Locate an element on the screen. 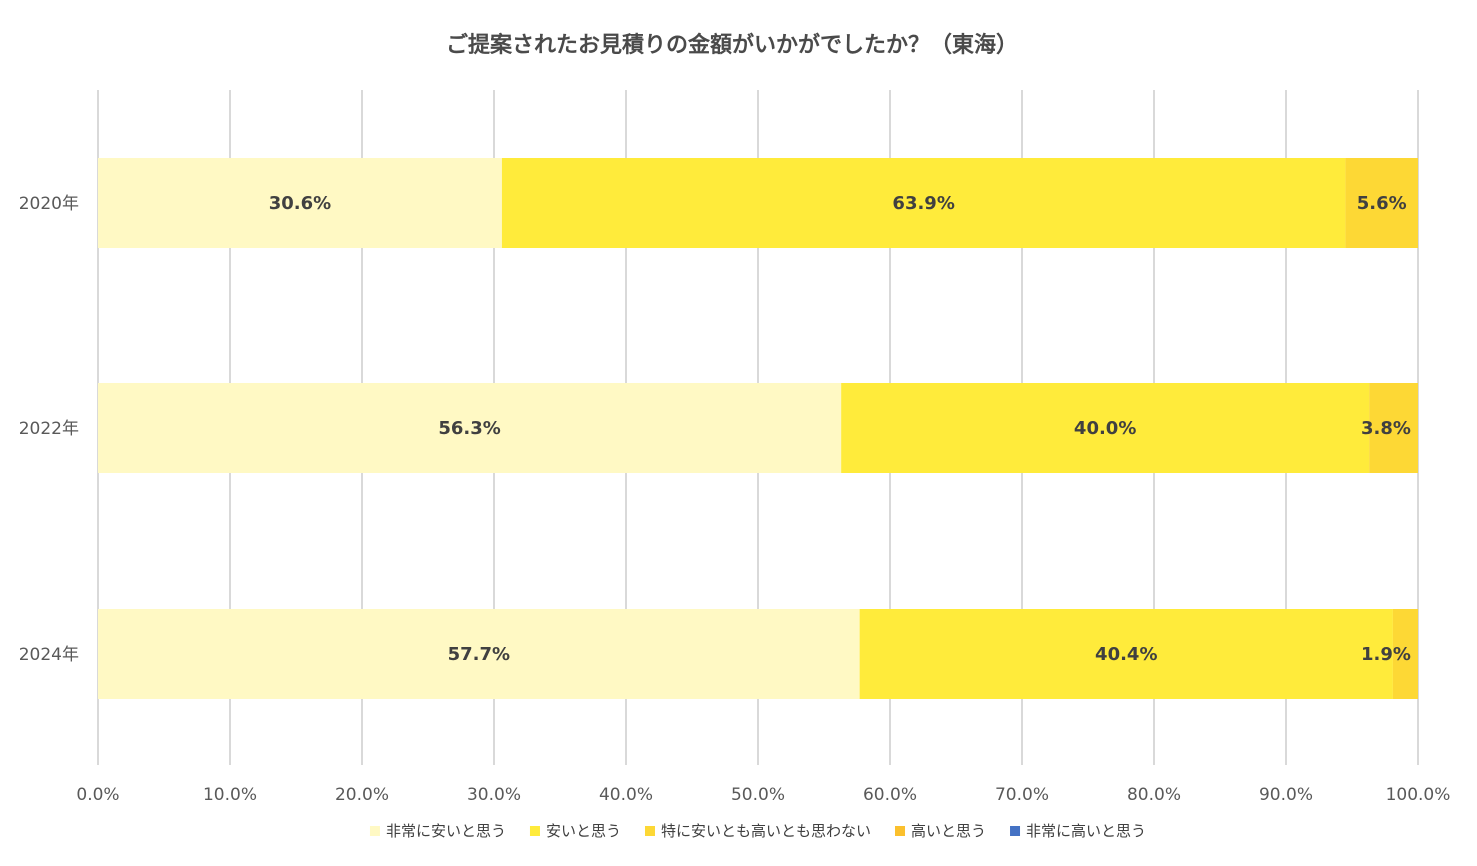 The height and width of the screenshot is (866, 1477). x-tick-label: 70.0% is located at coordinates (1022, 795).